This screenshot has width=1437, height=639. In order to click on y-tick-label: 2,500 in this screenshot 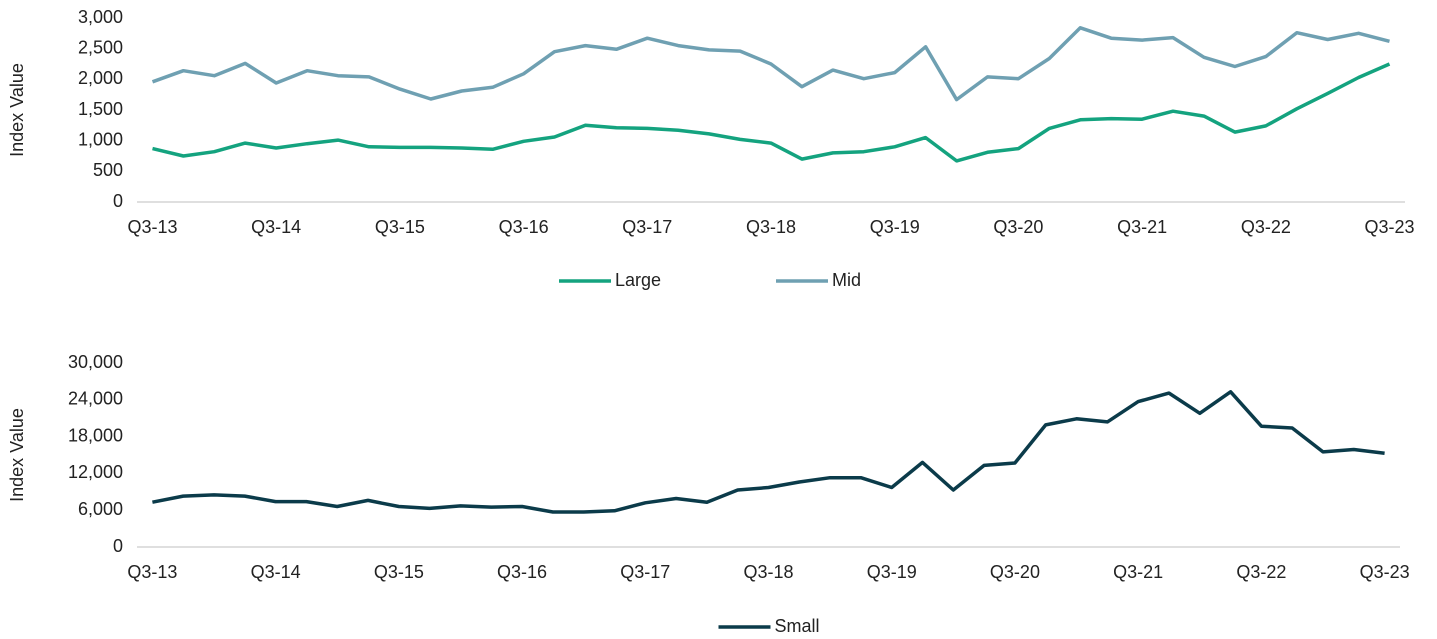, I will do `click(100, 47)`.